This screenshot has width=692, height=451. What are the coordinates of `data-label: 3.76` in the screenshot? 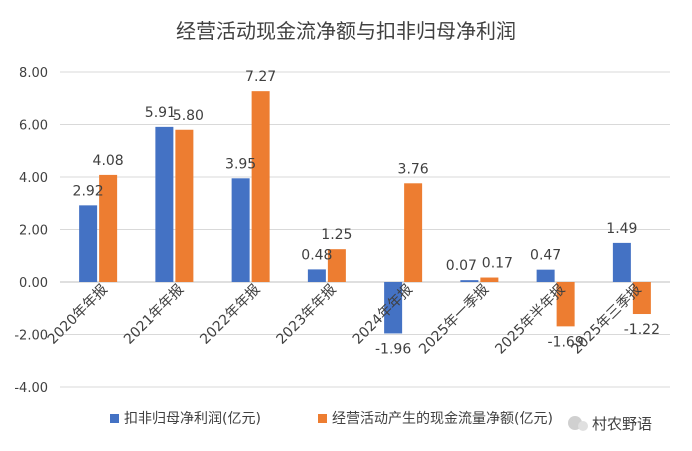 It's located at (413, 169).